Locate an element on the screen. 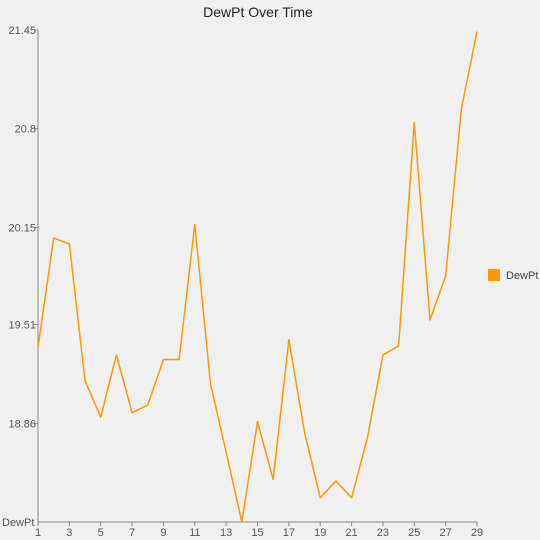 The image size is (540, 540). y-axis-ticks: 18.86 19.51 20.15 20.8 21.45 is located at coordinates (23, 227).